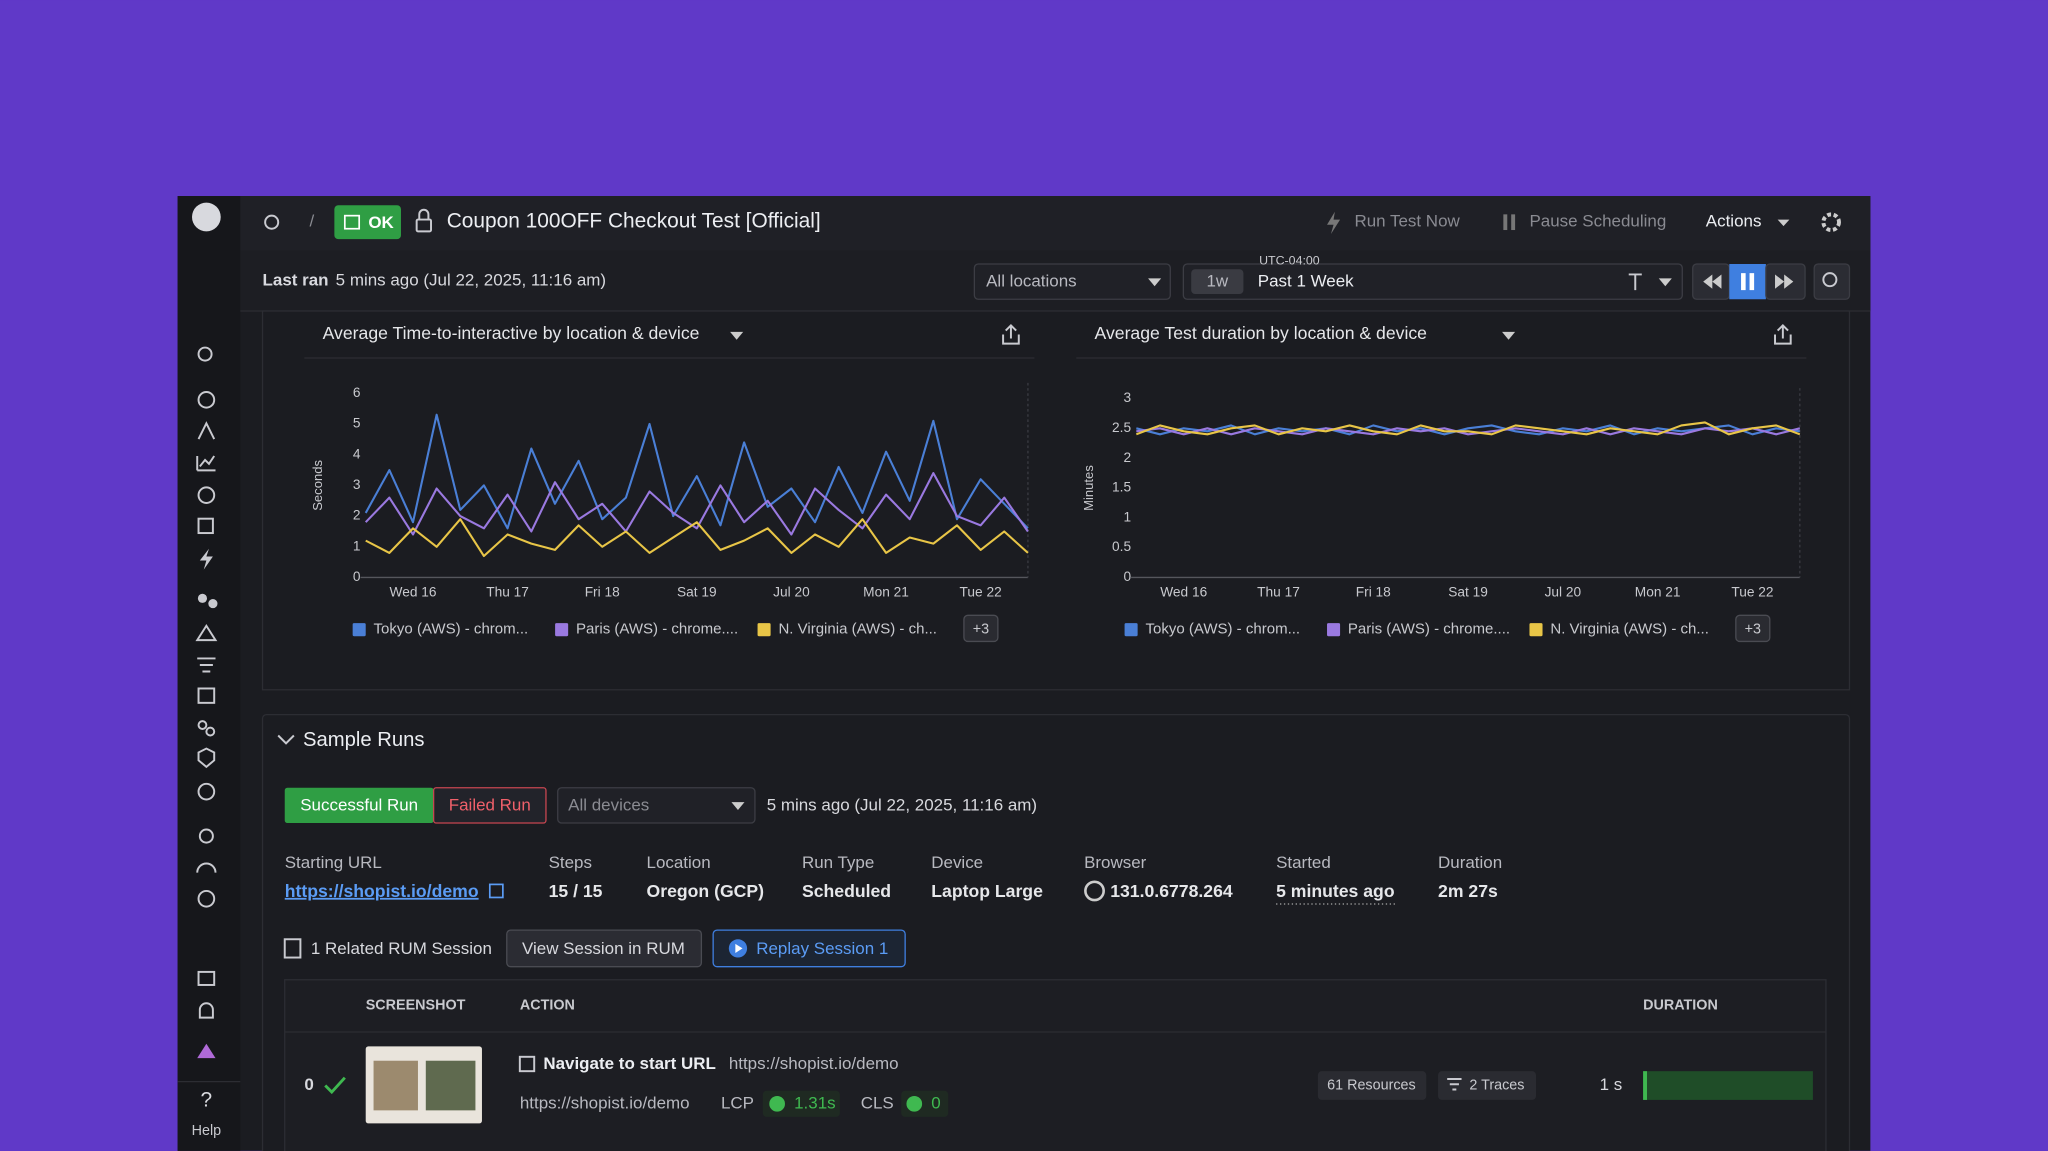 This screenshot has width=2048, height=1151. Describe the element at coordinates (357, 484) in the screenshot. I see `y-tick-label: 3` at that location.